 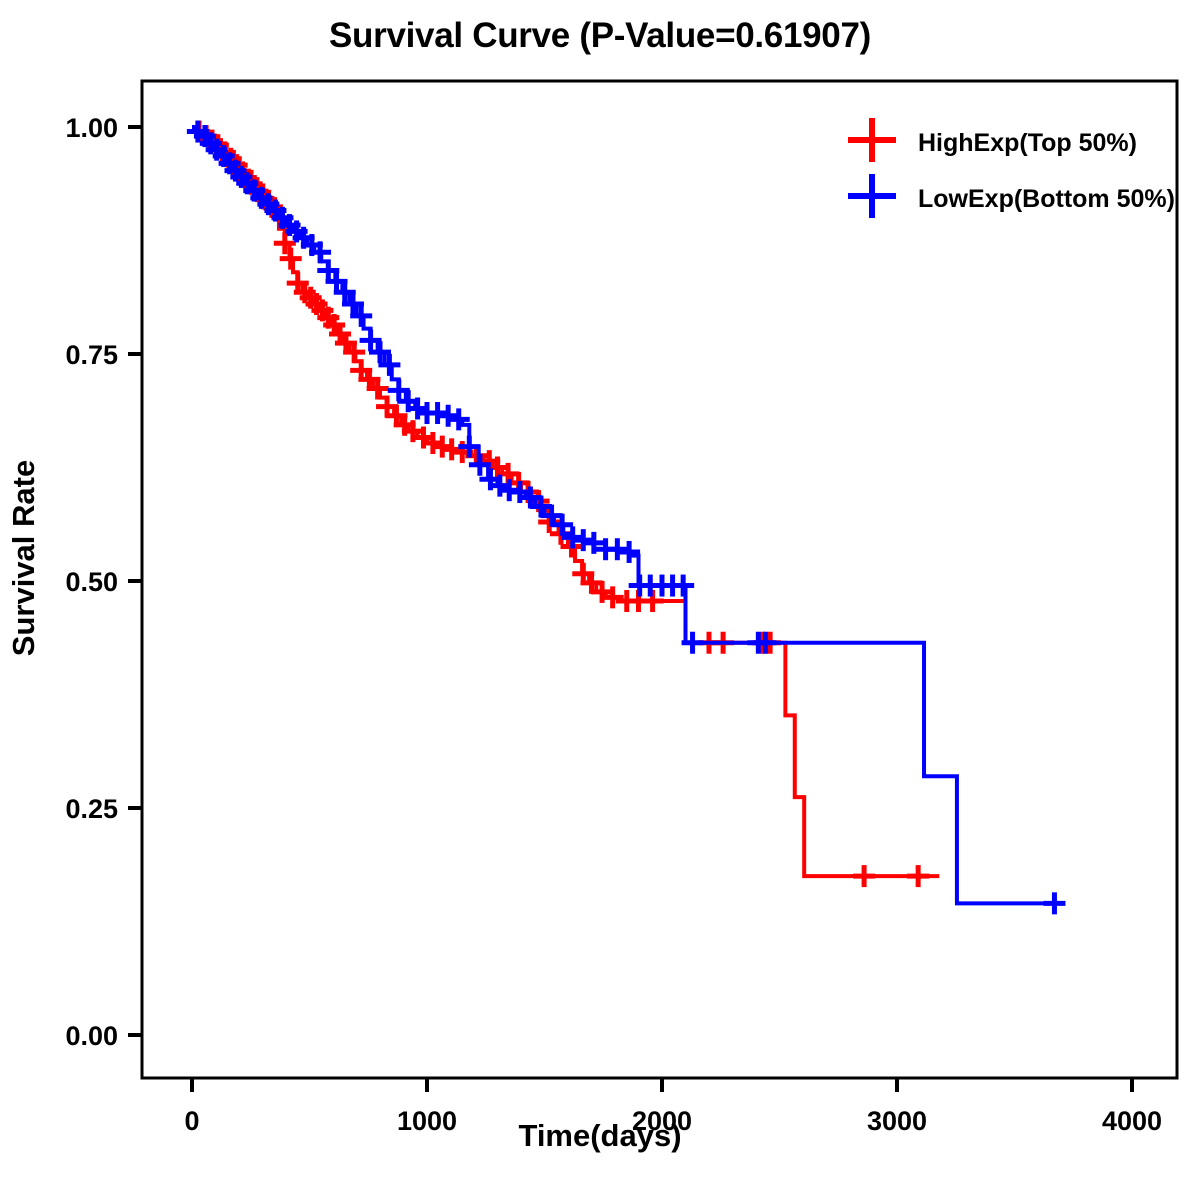 What do you see at coordinates (91, 1036) in the screenshot?
I see `y-tick-label: 0.00` at bounding box center [91, 1036].